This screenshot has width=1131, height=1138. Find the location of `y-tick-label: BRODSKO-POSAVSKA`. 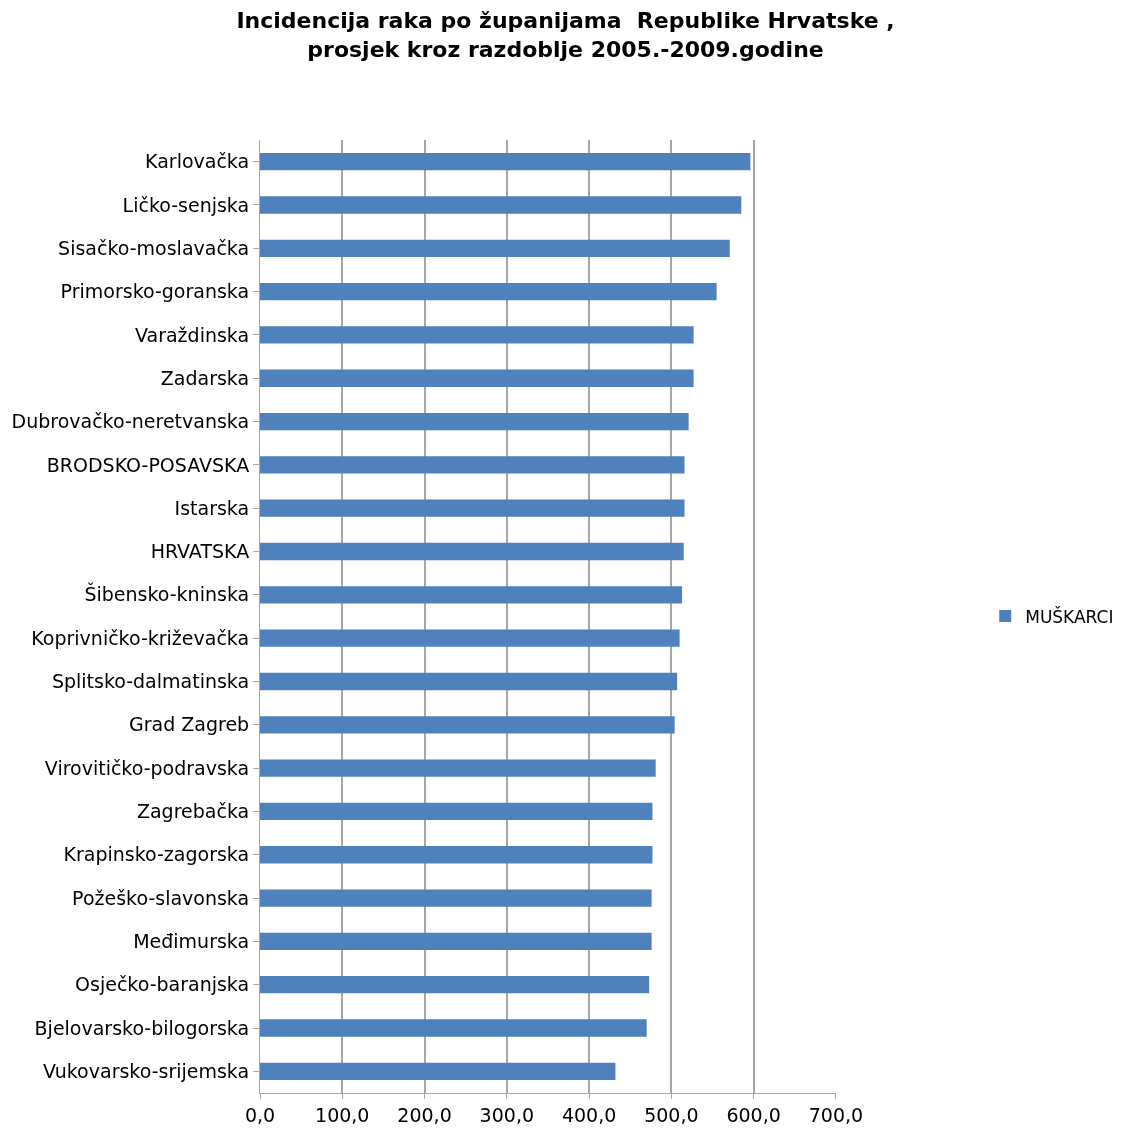

y-tick-label: BRODSKO-POSAVSKA is located at coordinates (148, 464).